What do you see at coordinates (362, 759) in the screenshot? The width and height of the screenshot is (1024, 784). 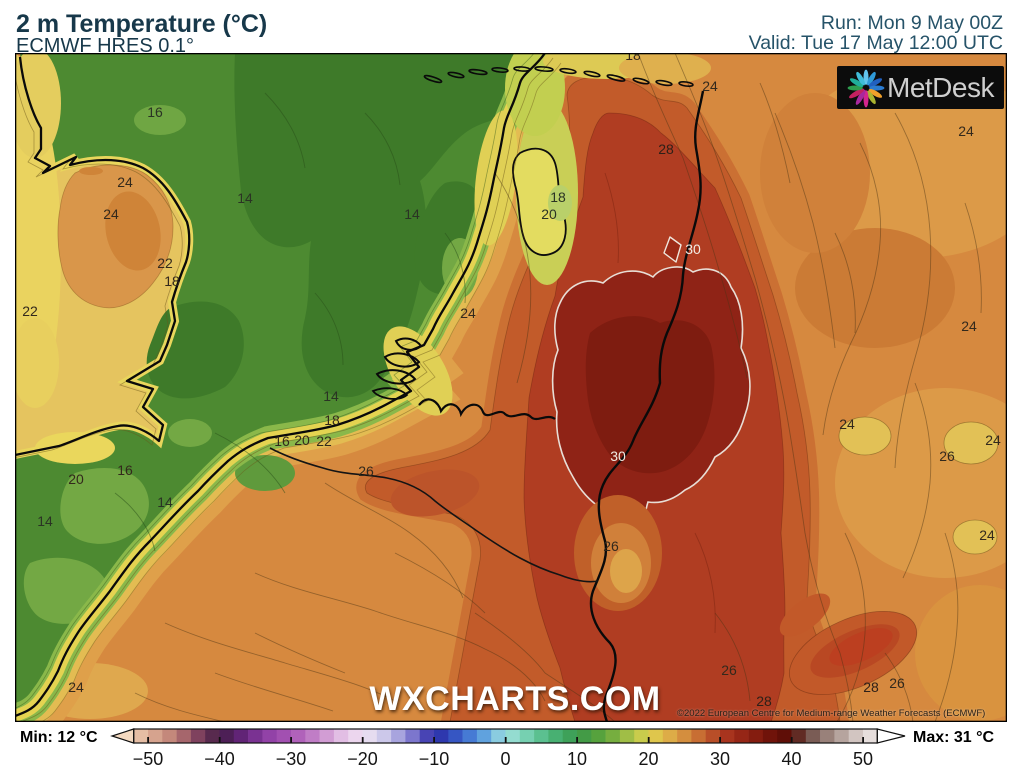 I see `svg-text: −20` at bounding box center [362, 759].